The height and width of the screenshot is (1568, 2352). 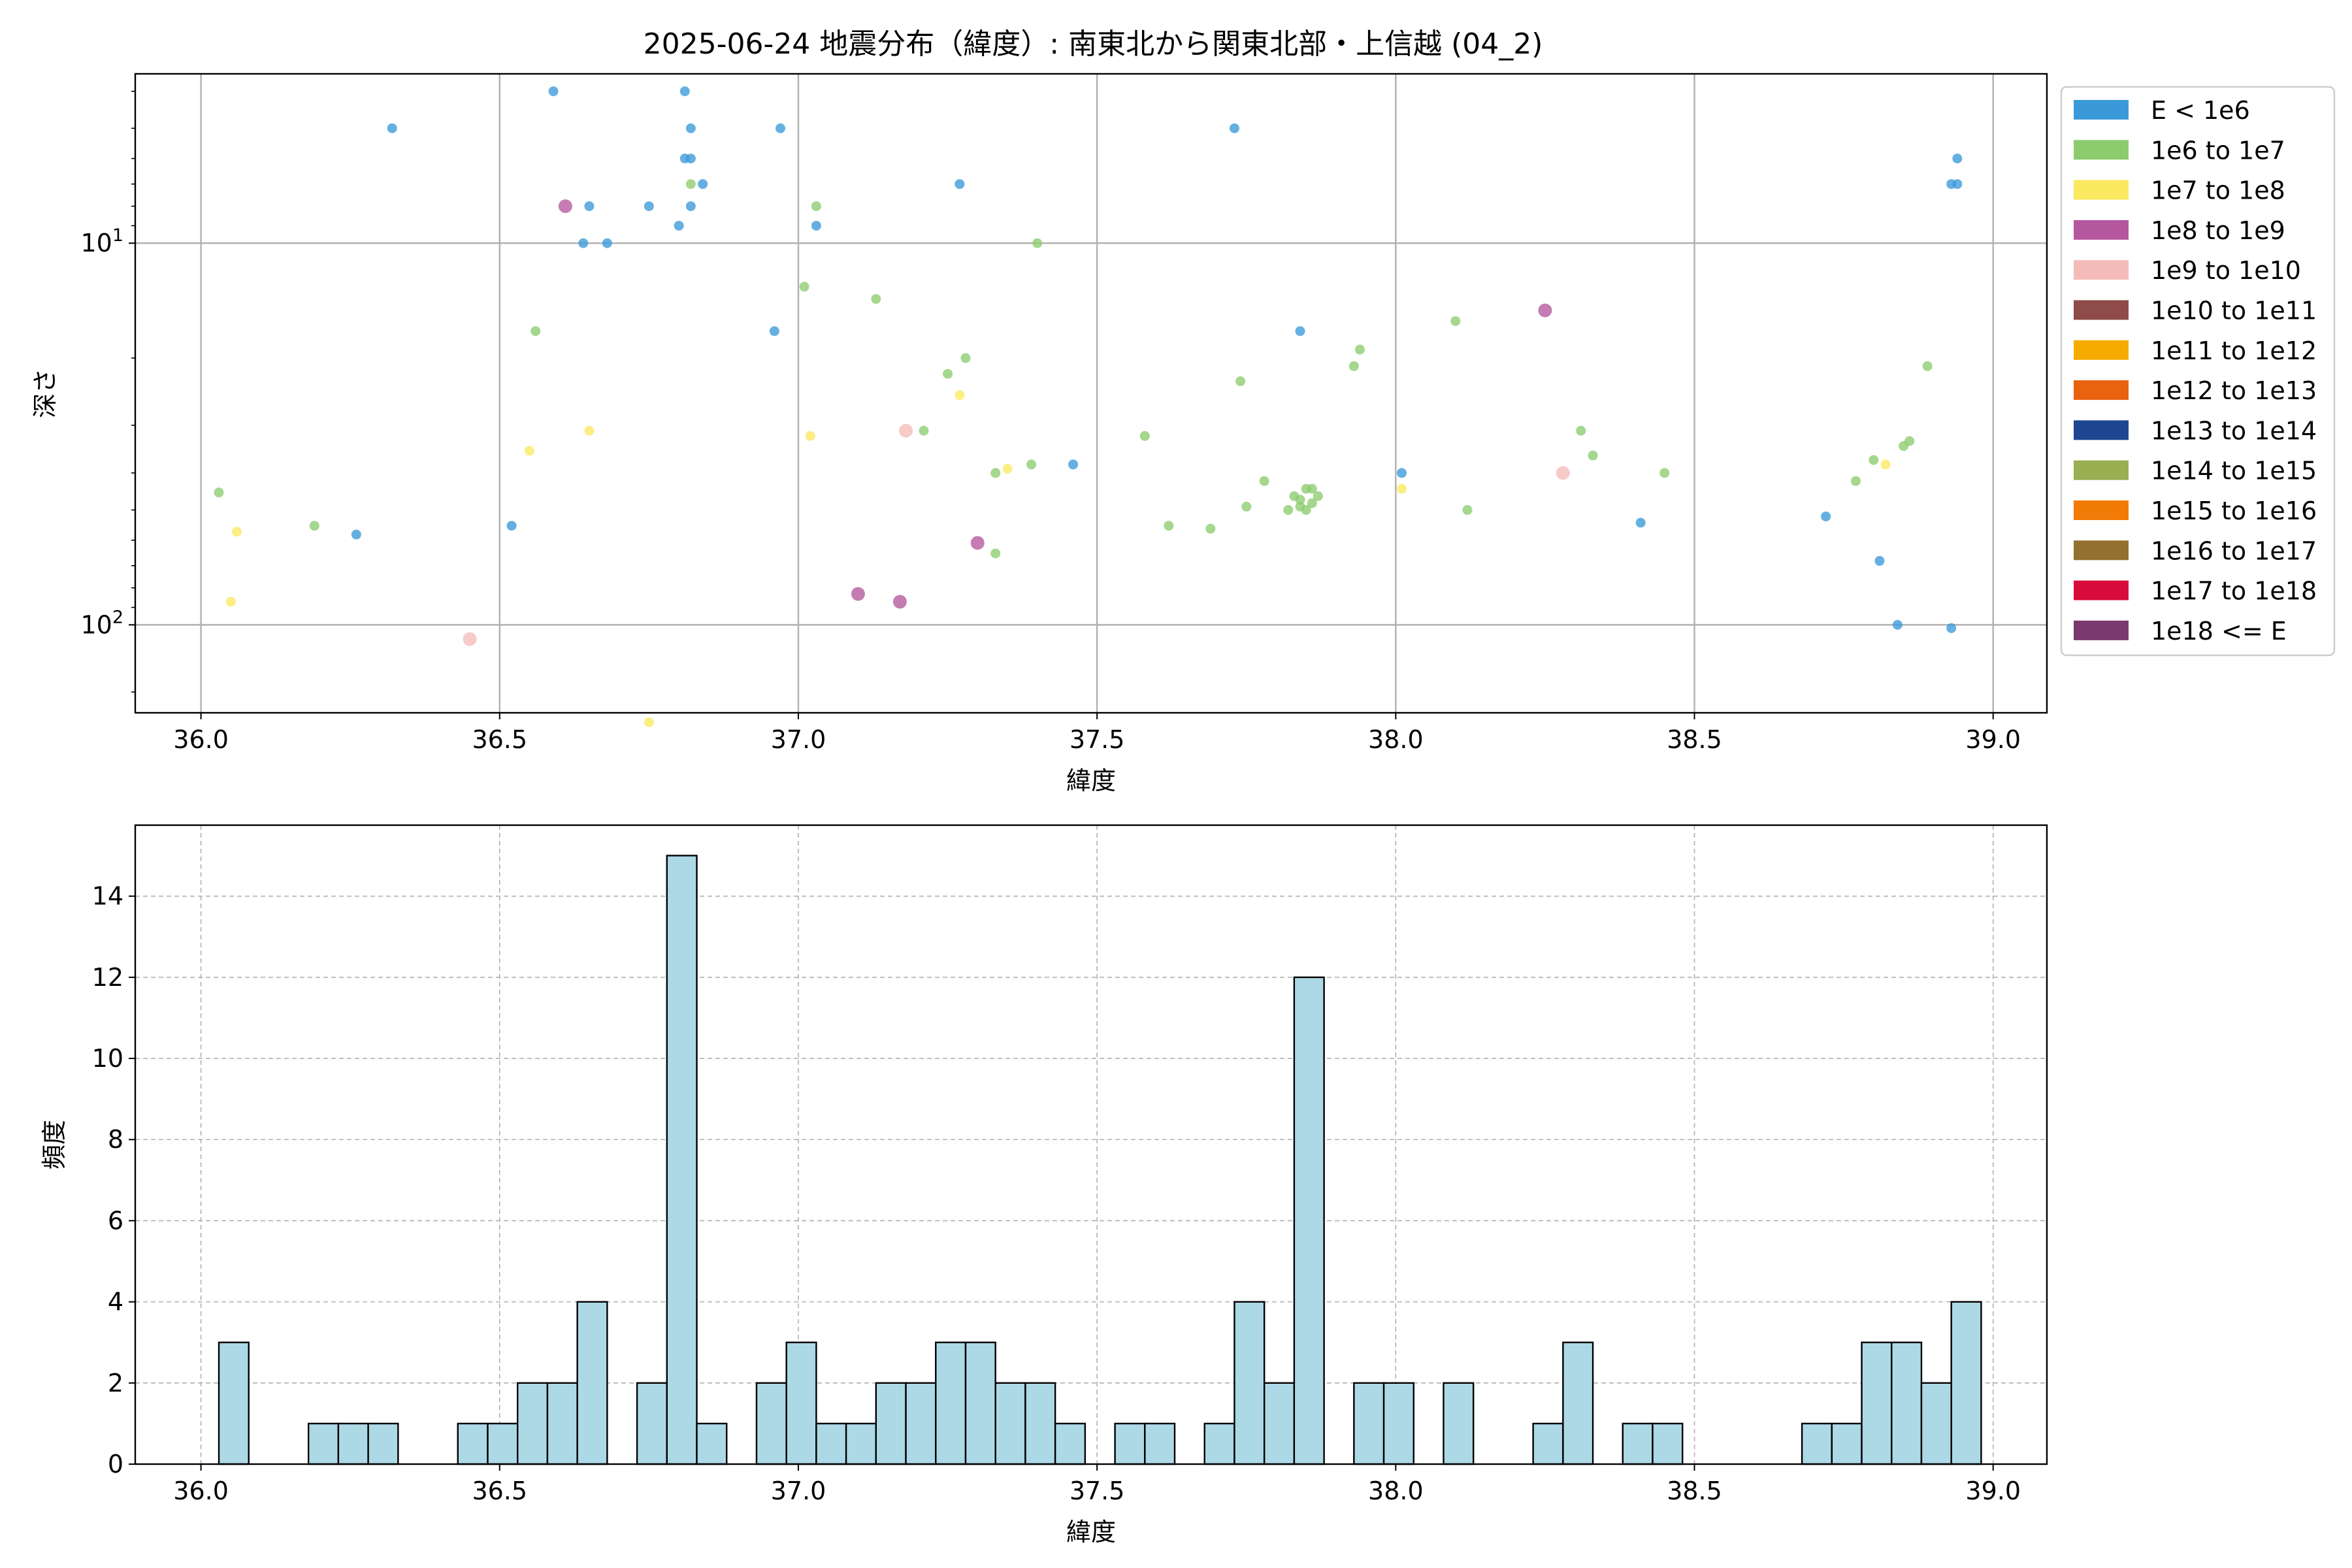 I want to click on histogram-y-axis-label: 頻度, so click(x=54, y=1144).